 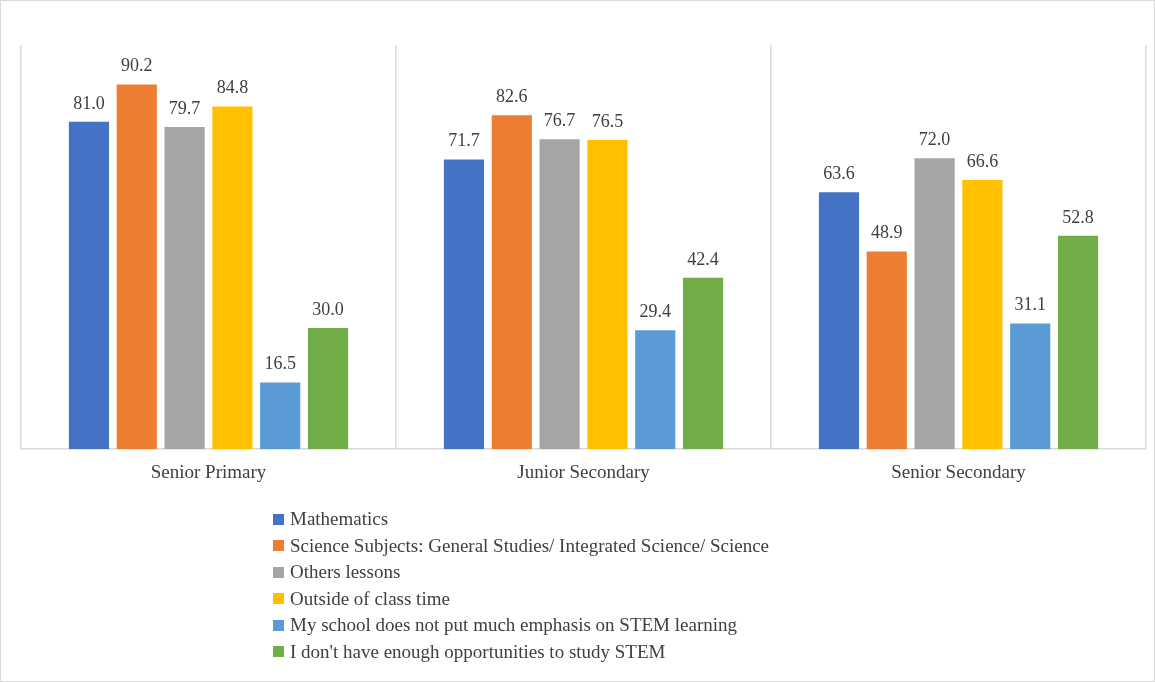 I want to click on x-tick-label: Senior Secondary, so click(x=959, y=471).